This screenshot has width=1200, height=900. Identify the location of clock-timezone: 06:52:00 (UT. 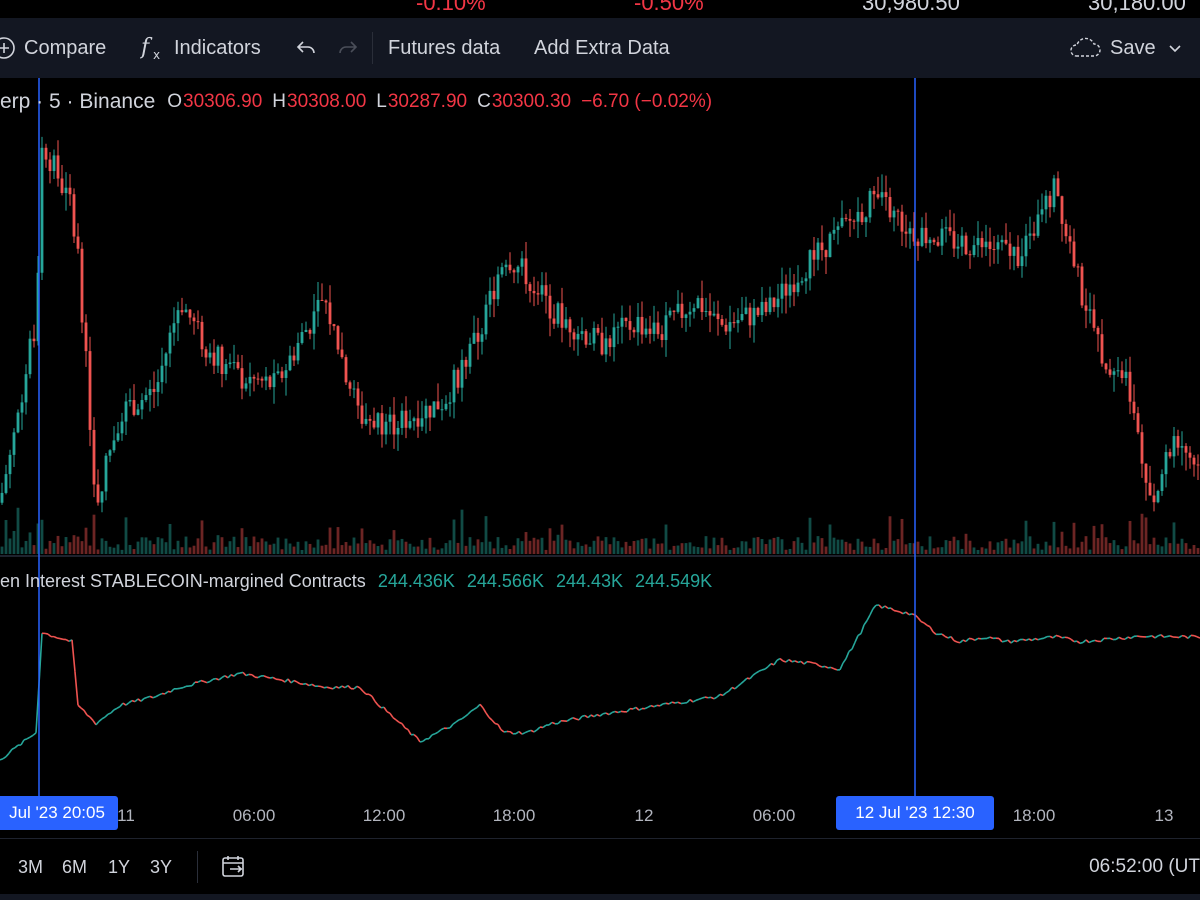
(1144, 866).